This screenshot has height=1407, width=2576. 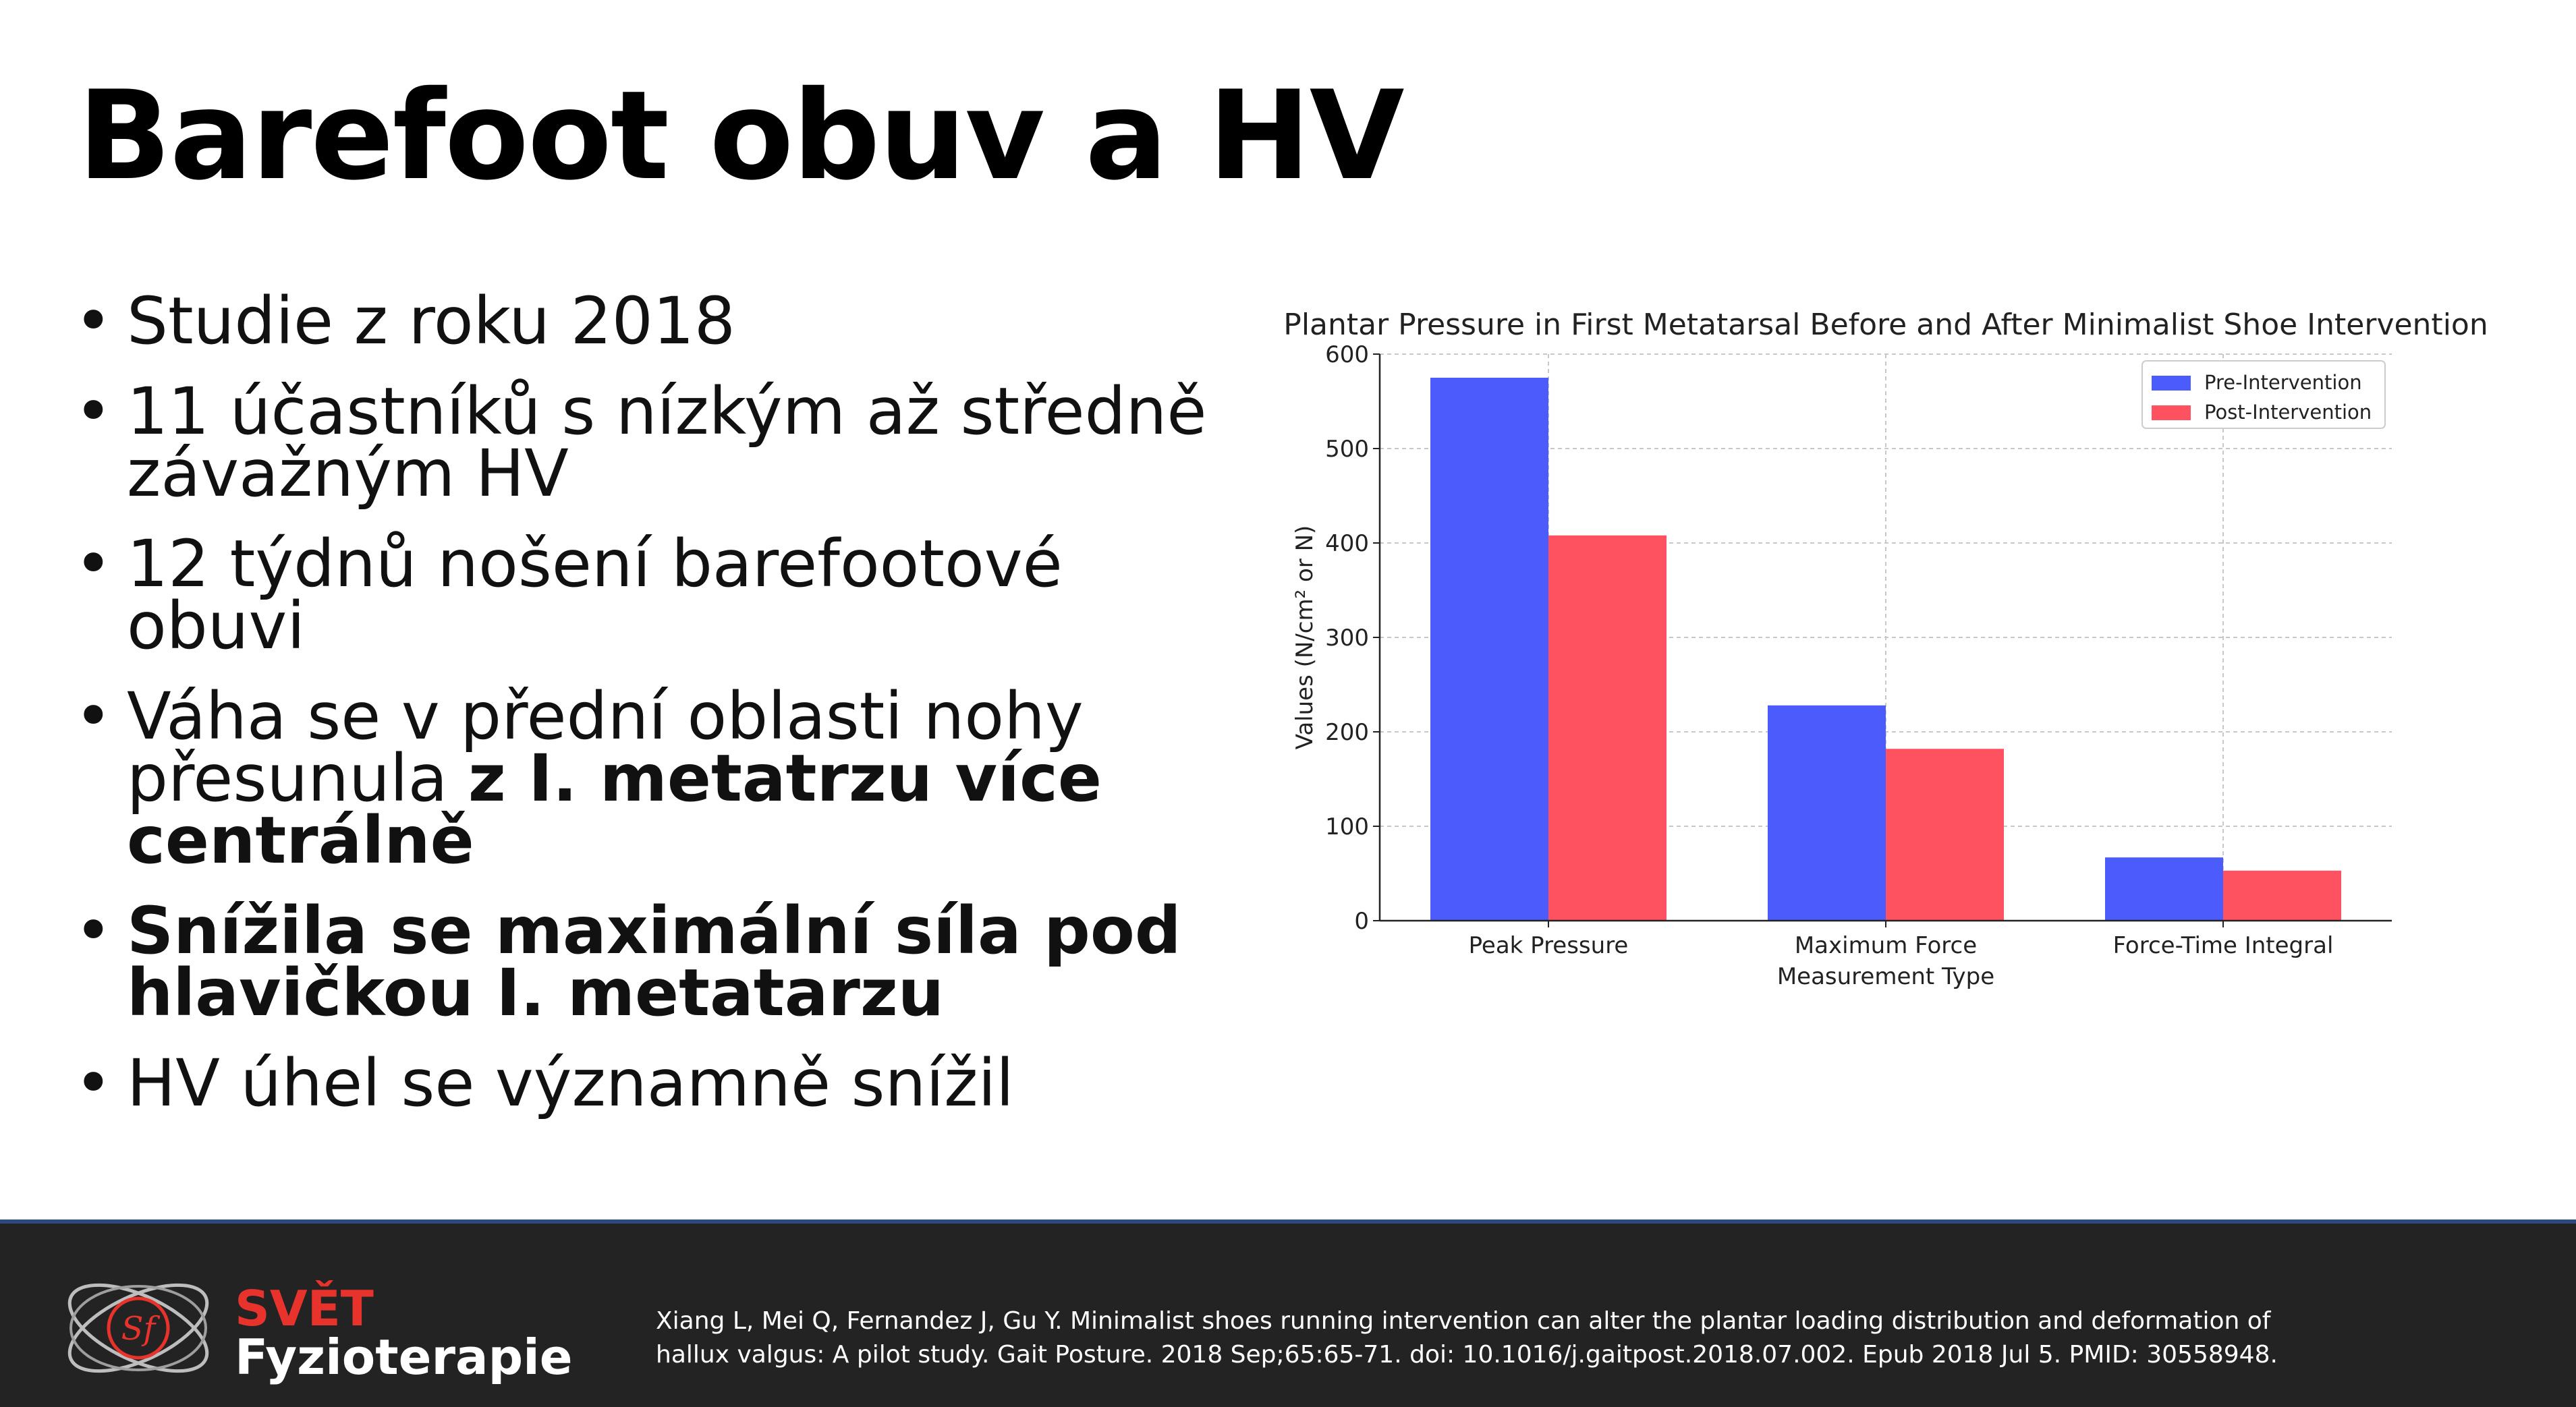 What do you see at coordinates (741, 135) in the screenshot?
I see `slide-title: Barefoot obuv a HV` at bounding box center [741, 135].